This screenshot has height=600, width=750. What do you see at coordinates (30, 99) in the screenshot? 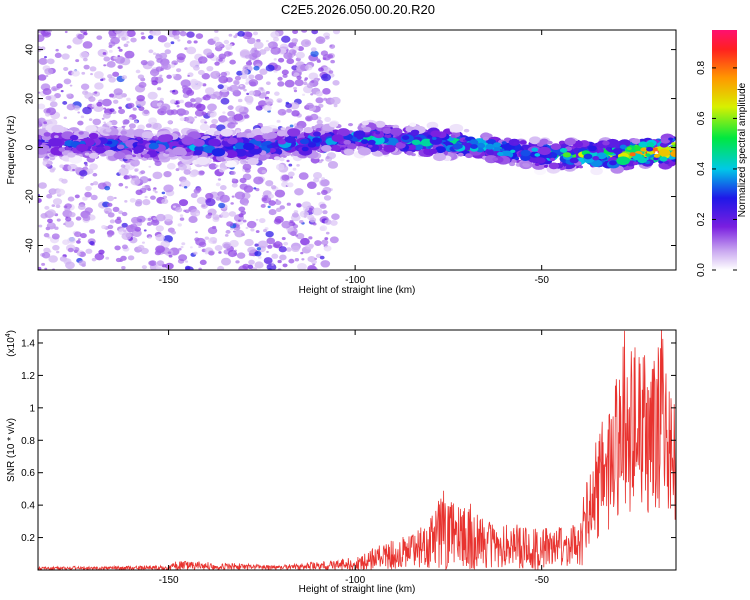
I see `y-tick-label: 20` at bounding box center [30, 99].